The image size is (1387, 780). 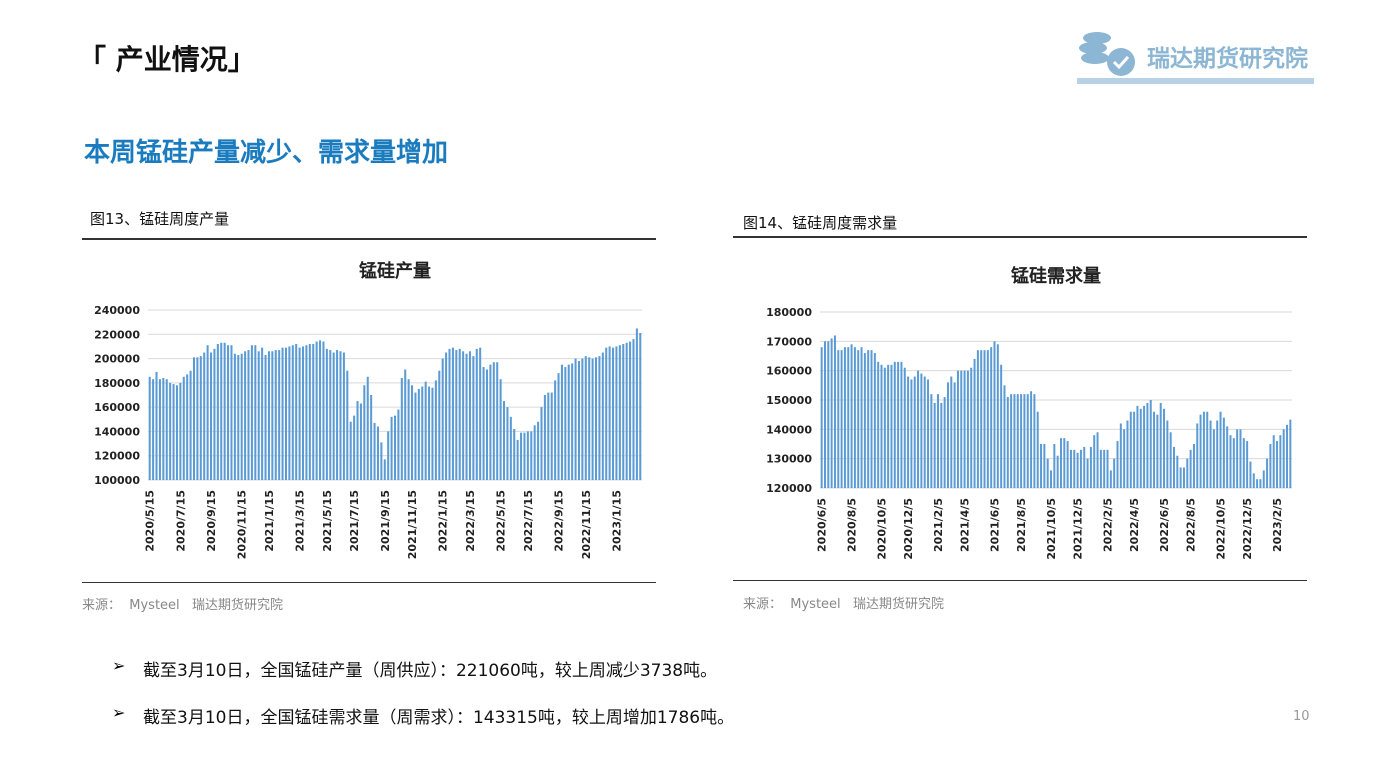 What do you see at coordinates (183, 605) in the screenshot?
I see `source: 来源： Mysteel 瑞达期货研究院` at bounding box center [183, 605].